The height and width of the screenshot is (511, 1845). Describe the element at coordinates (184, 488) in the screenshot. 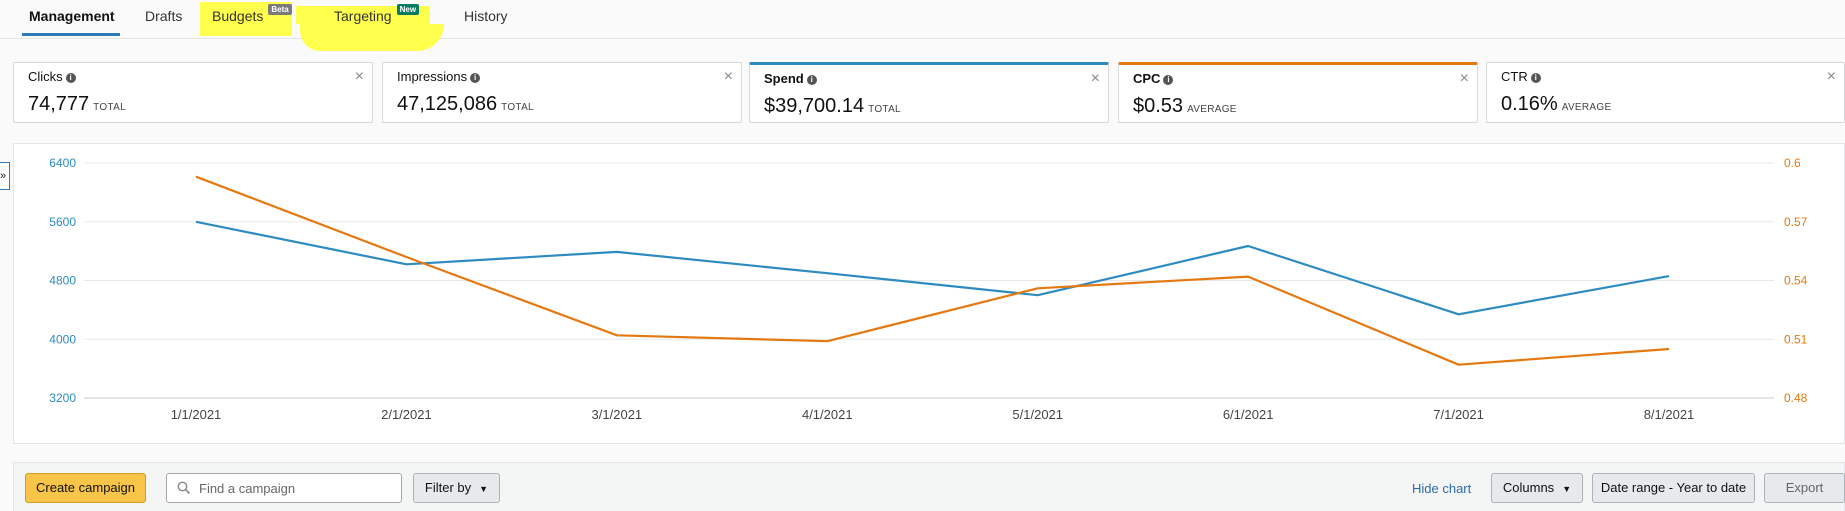

I see `search-icon` at that location.